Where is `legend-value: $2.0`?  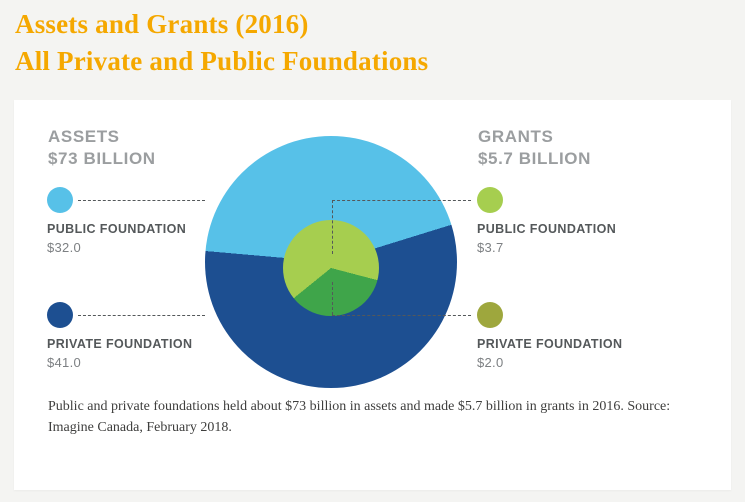
legend-value: $2.0 is located at coordinates (490, 362).